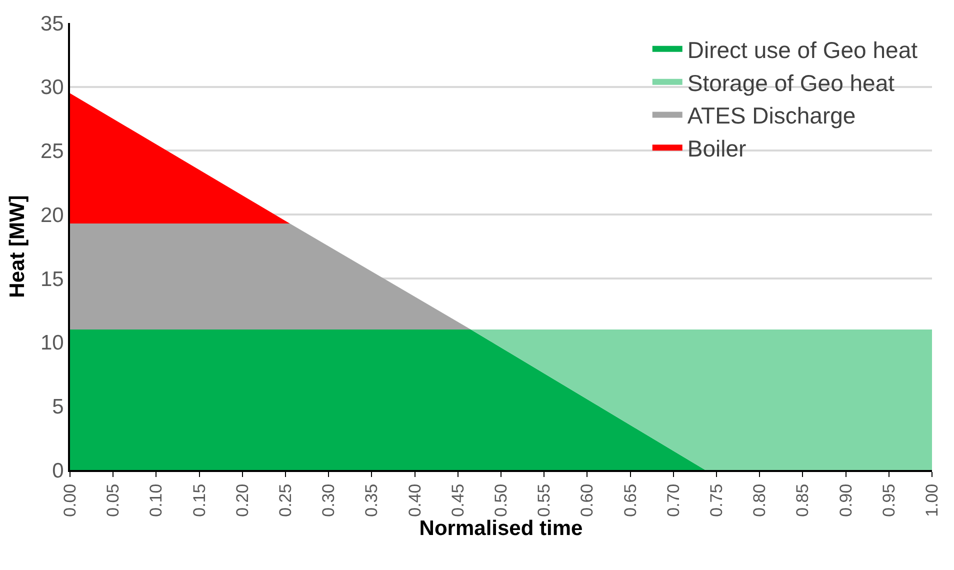 Image resolution: width=954 pixels, height=570 pixels. Describe the element at coordinates (52, 215) in the screenshot. I see `y-tick-label: 20` at that location.